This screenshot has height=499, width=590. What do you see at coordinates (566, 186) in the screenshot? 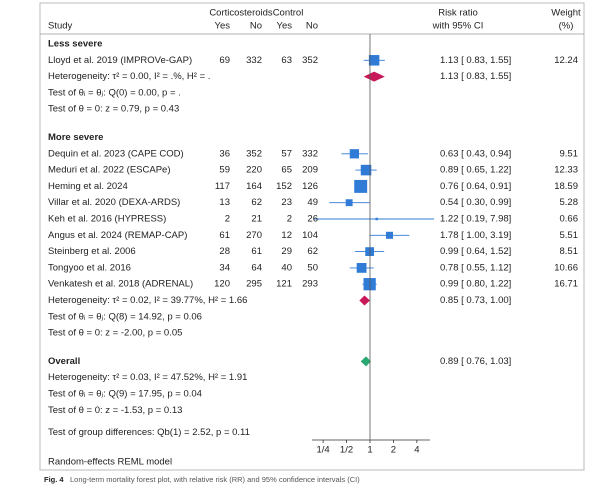
I see `weight-label: 18.59` at bounding box center [566, 186].